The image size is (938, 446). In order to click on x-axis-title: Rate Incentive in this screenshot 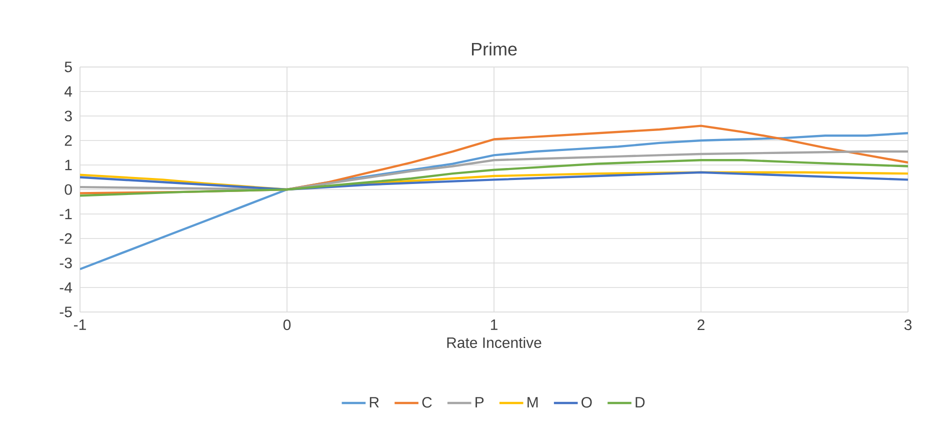, I will do `click(494, 342)`.